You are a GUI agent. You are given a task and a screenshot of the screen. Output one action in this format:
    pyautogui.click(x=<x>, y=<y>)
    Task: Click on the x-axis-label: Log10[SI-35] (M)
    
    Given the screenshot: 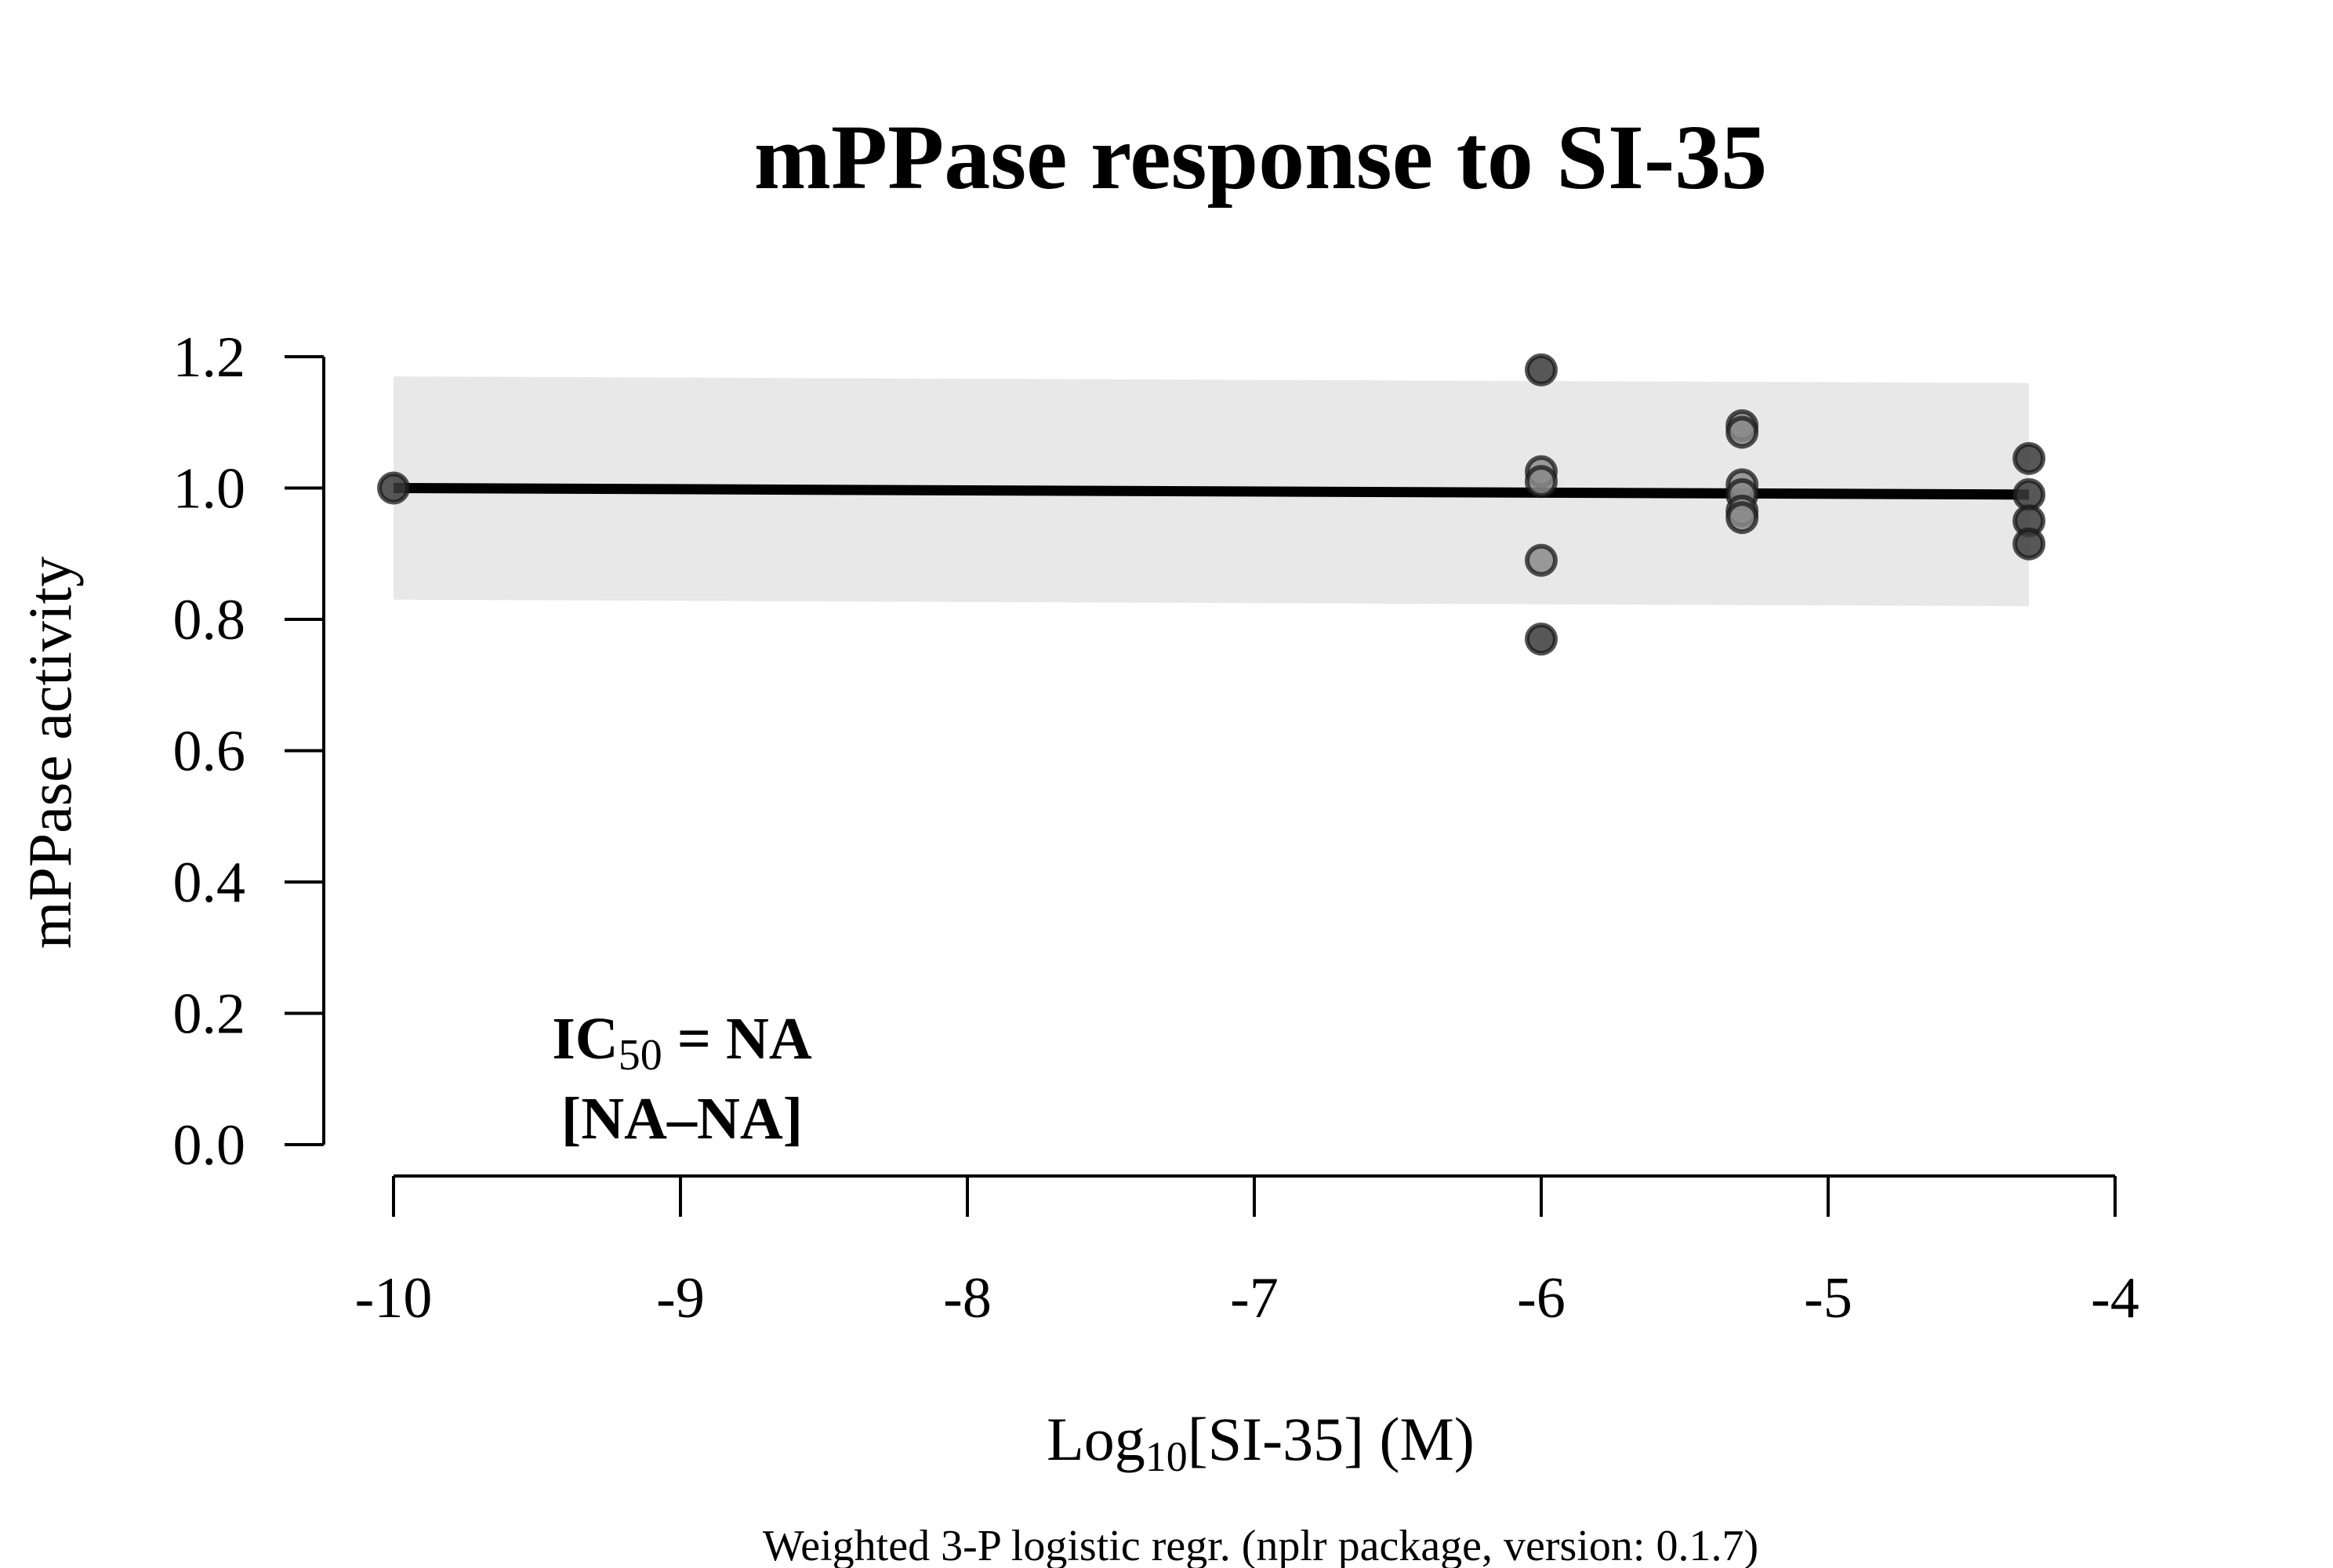 What is the action you would take?
    pyautogui.click(x=1261, y=1443)
    